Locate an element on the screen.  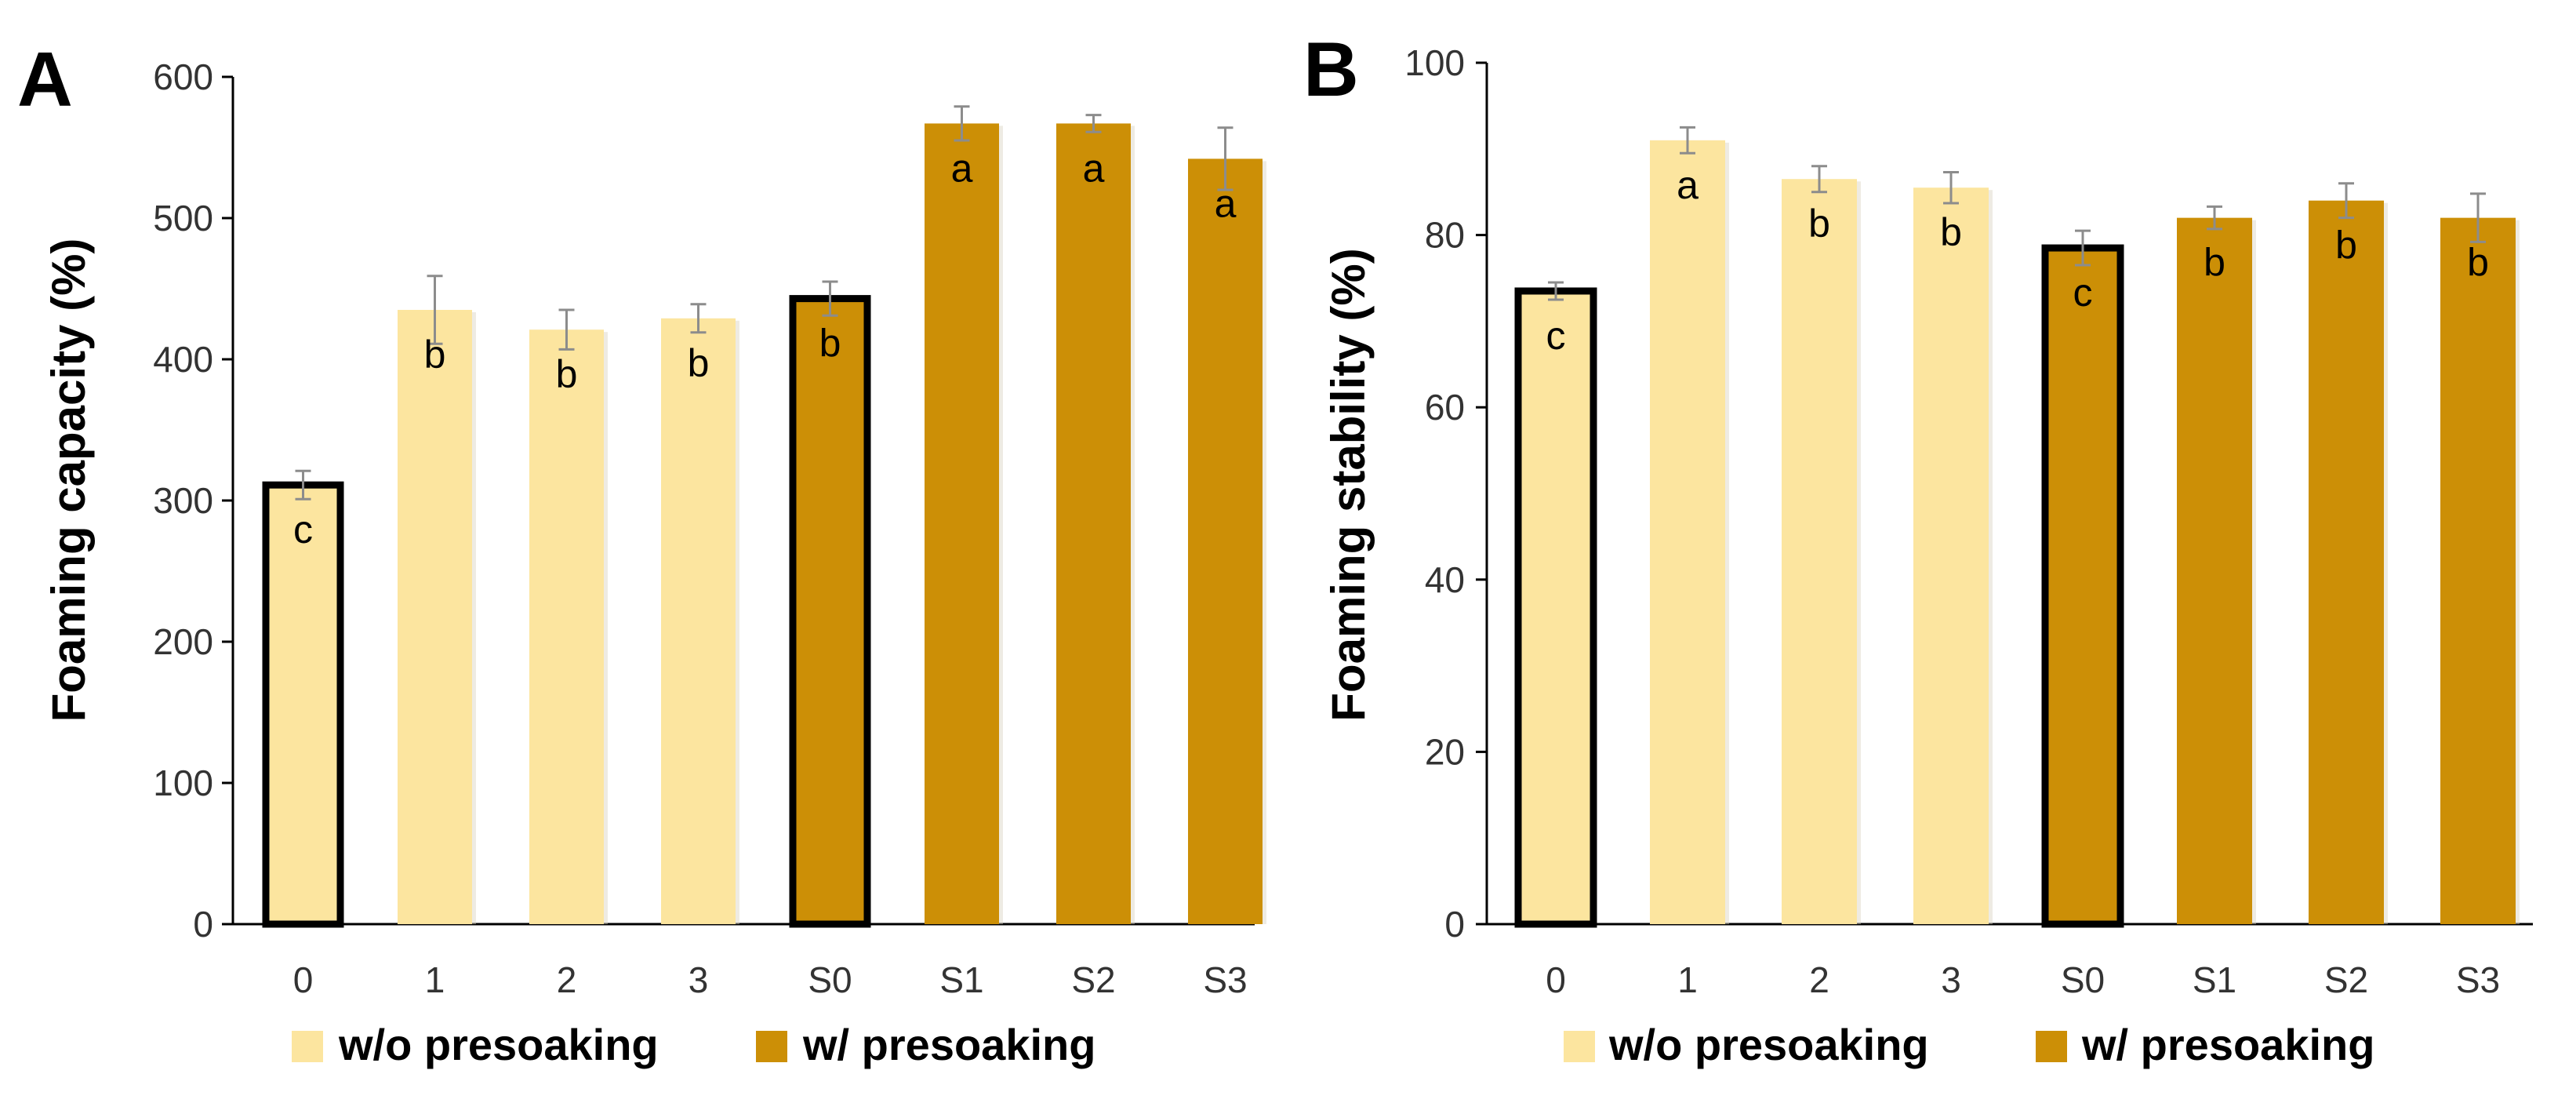
significance-label-a-s2: a is located at coordinates (1094, 168).